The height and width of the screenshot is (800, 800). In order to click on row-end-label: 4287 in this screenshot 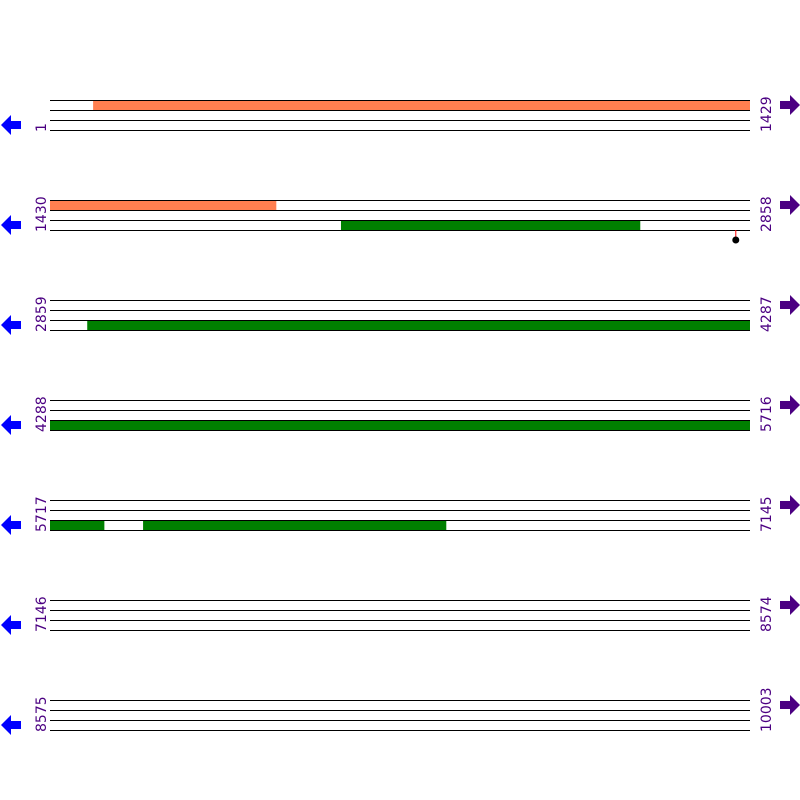, I will do `click(767, 314)`.